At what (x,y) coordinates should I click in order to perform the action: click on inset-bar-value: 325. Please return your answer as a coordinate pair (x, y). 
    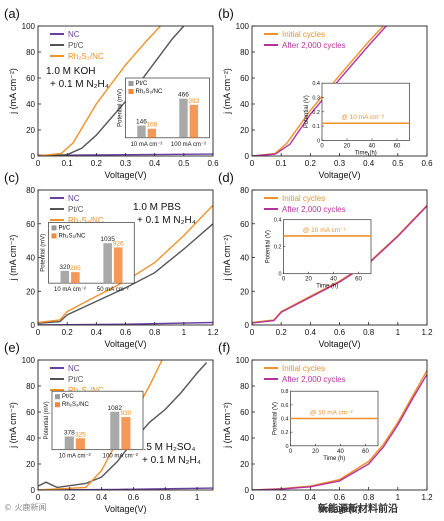
    Looking at the image, I should click on (80, 434).